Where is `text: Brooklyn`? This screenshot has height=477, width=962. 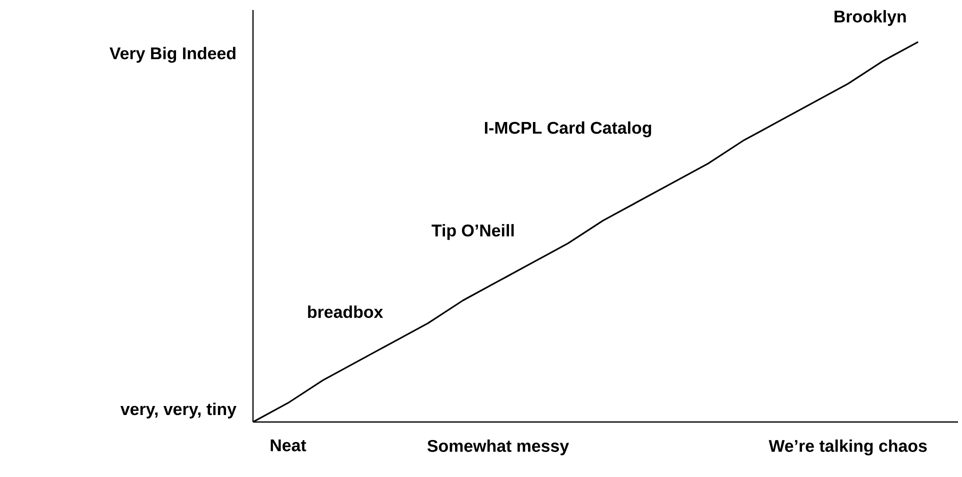 text: Brooklyn is located at coordinates (870, 18).